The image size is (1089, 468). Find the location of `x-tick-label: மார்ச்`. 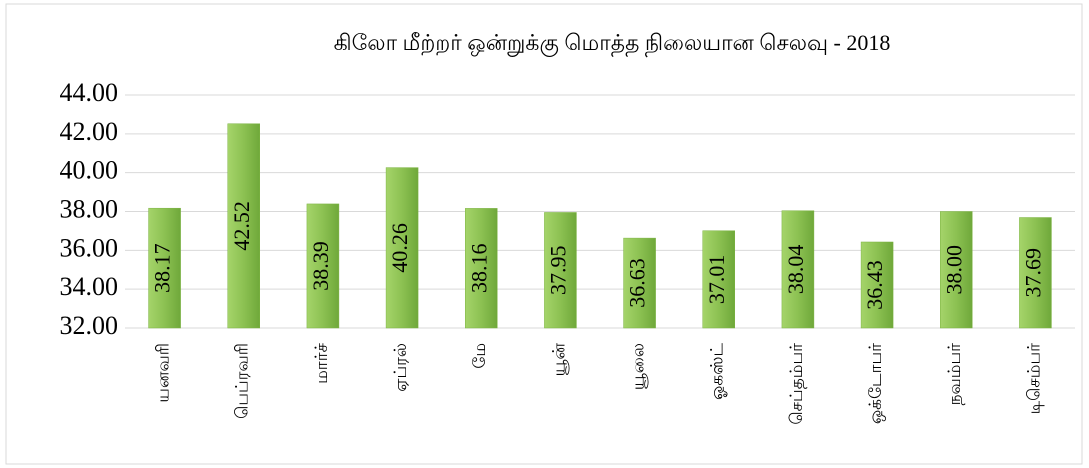

x-tick-label: மார்ச் is located at coordinates (321, 362).